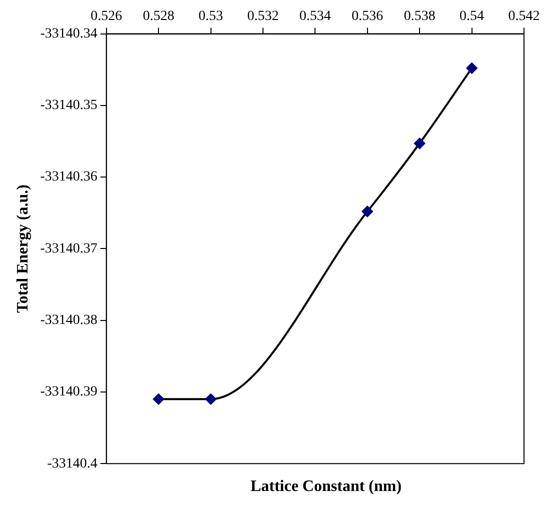 The image size is (554, 510). What do you see at coordinates (326, 487) in the screenshot?
I see `x-axis-title: Lattice Constant (nm)` at bounding box center [326, 487].